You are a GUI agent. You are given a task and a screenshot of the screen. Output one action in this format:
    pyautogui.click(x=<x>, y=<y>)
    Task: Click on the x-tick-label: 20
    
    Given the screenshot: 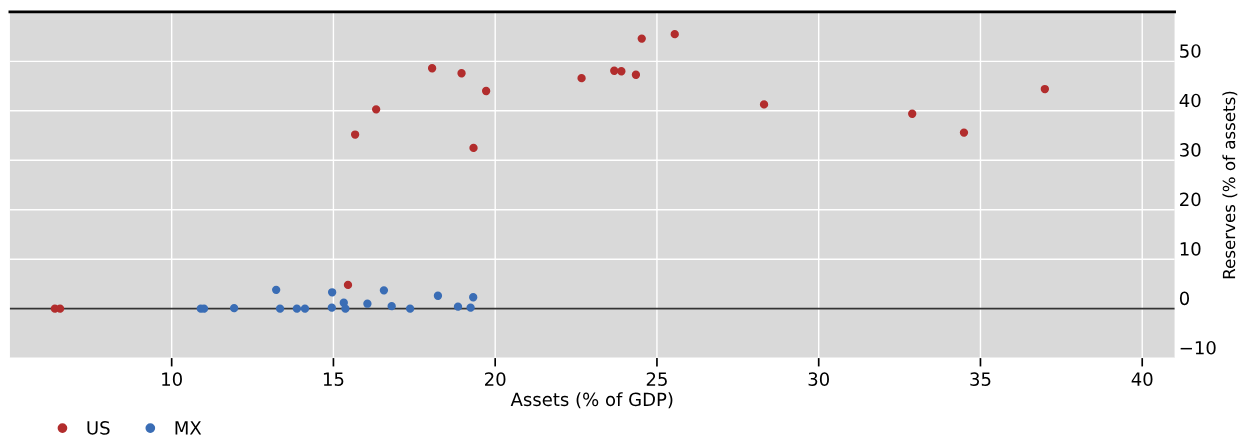 What is the action you would take?
    pyautogui.click(x=495, y=379)
    